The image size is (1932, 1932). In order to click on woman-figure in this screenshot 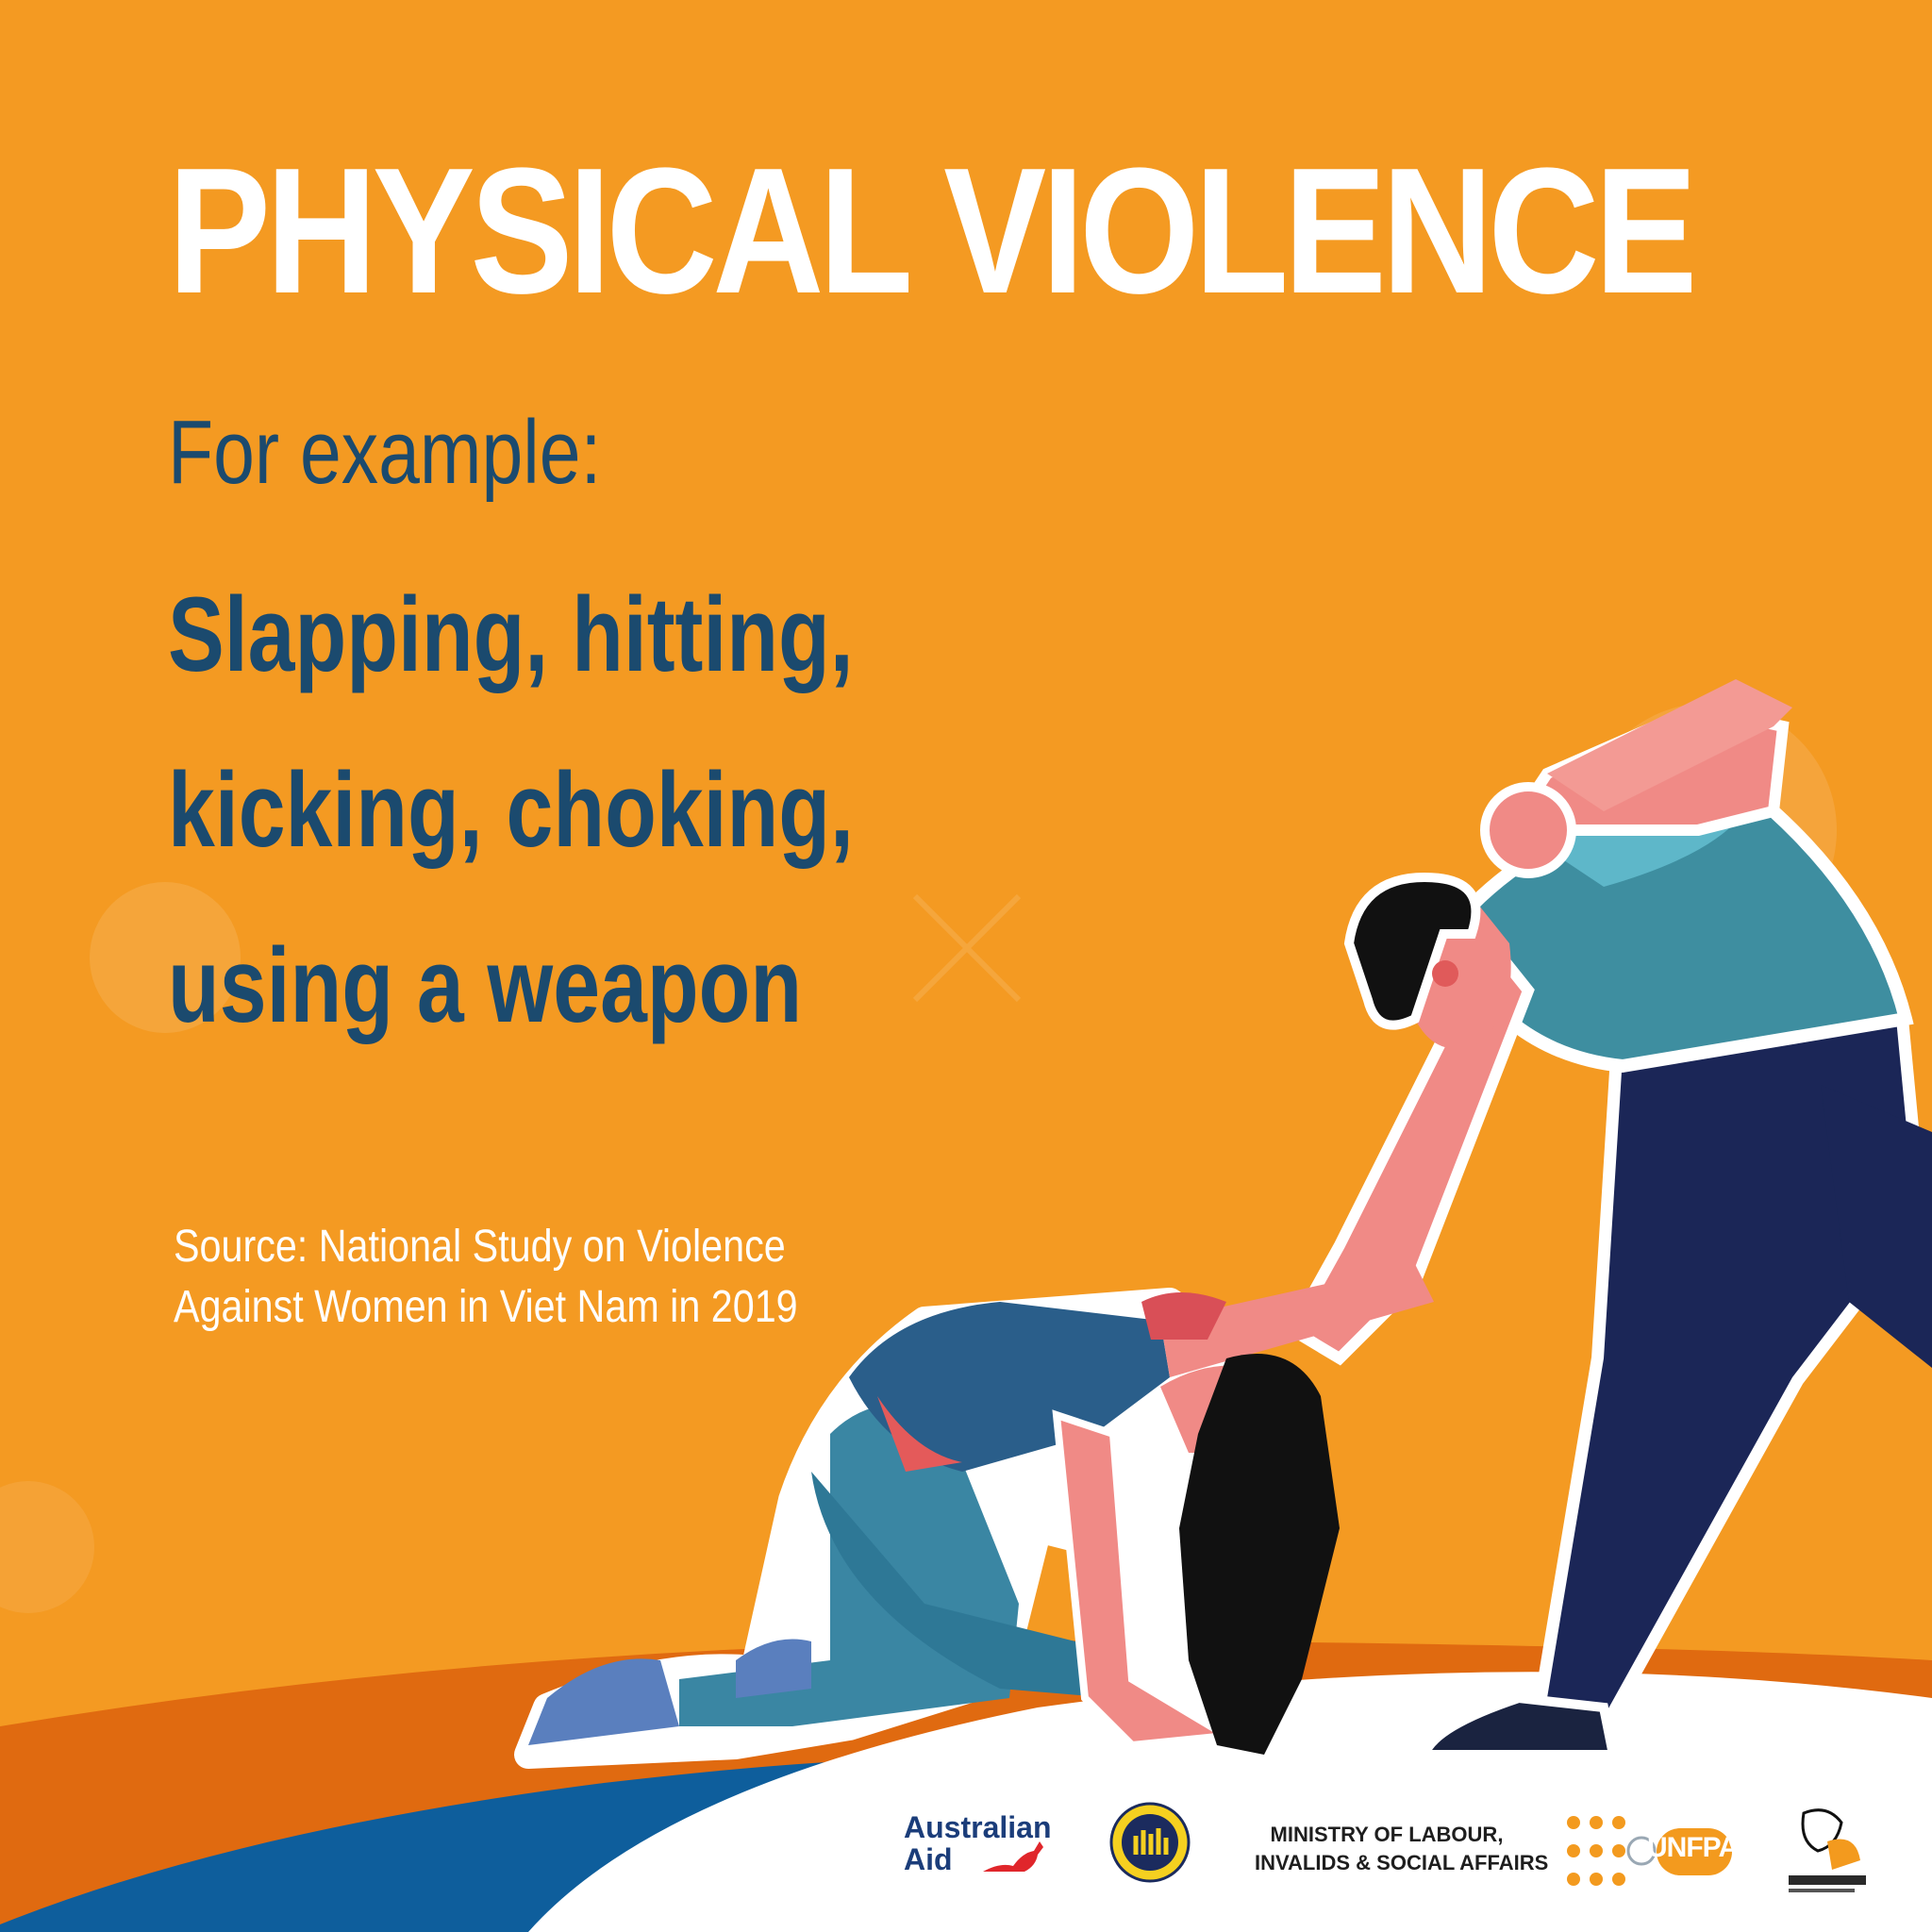, I will do `click(974, 1517)`.